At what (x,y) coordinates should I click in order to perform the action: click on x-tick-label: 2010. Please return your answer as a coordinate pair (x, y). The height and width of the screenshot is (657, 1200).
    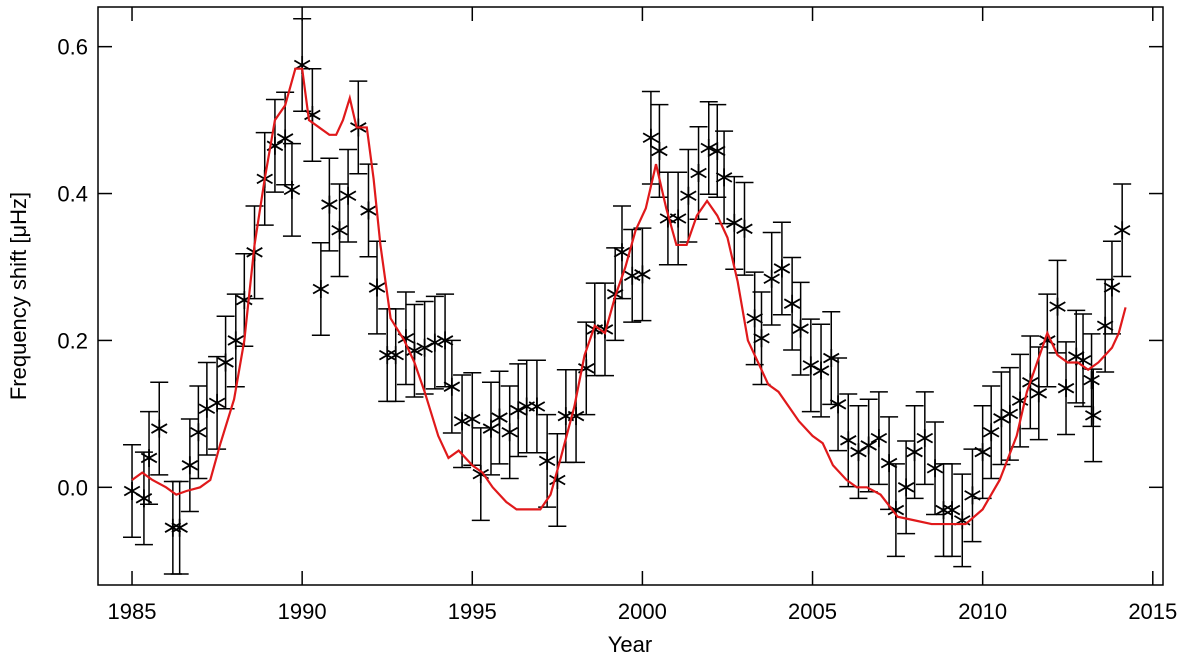
    Looking at the image, I should click on (982, 611).